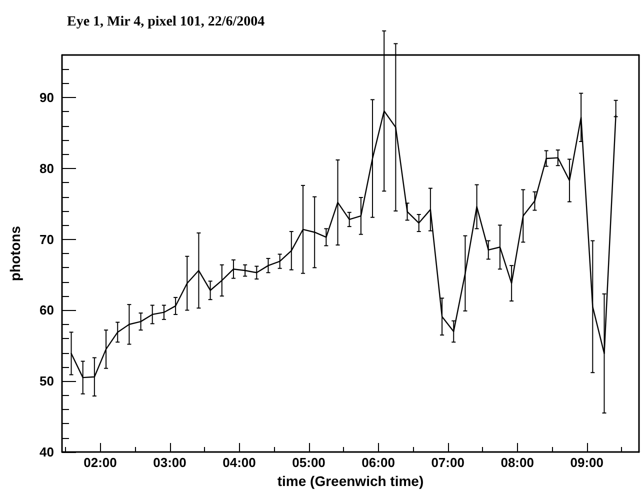 This screenshot has height=496, width=641. Describe the element at coordinates (378, 462) in the screenshot. I see `x-tick-label: 06:00` at that location.